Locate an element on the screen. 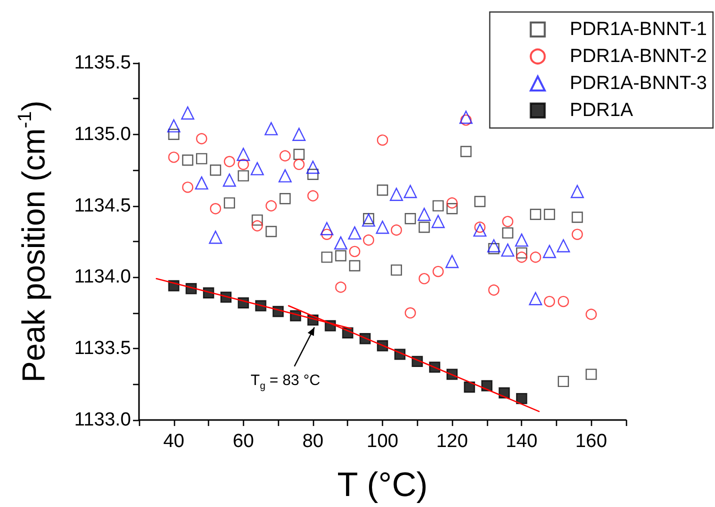 This screenshot has width=715, height=507. legend-label: PDR1A is located at coordinates (602, 110).